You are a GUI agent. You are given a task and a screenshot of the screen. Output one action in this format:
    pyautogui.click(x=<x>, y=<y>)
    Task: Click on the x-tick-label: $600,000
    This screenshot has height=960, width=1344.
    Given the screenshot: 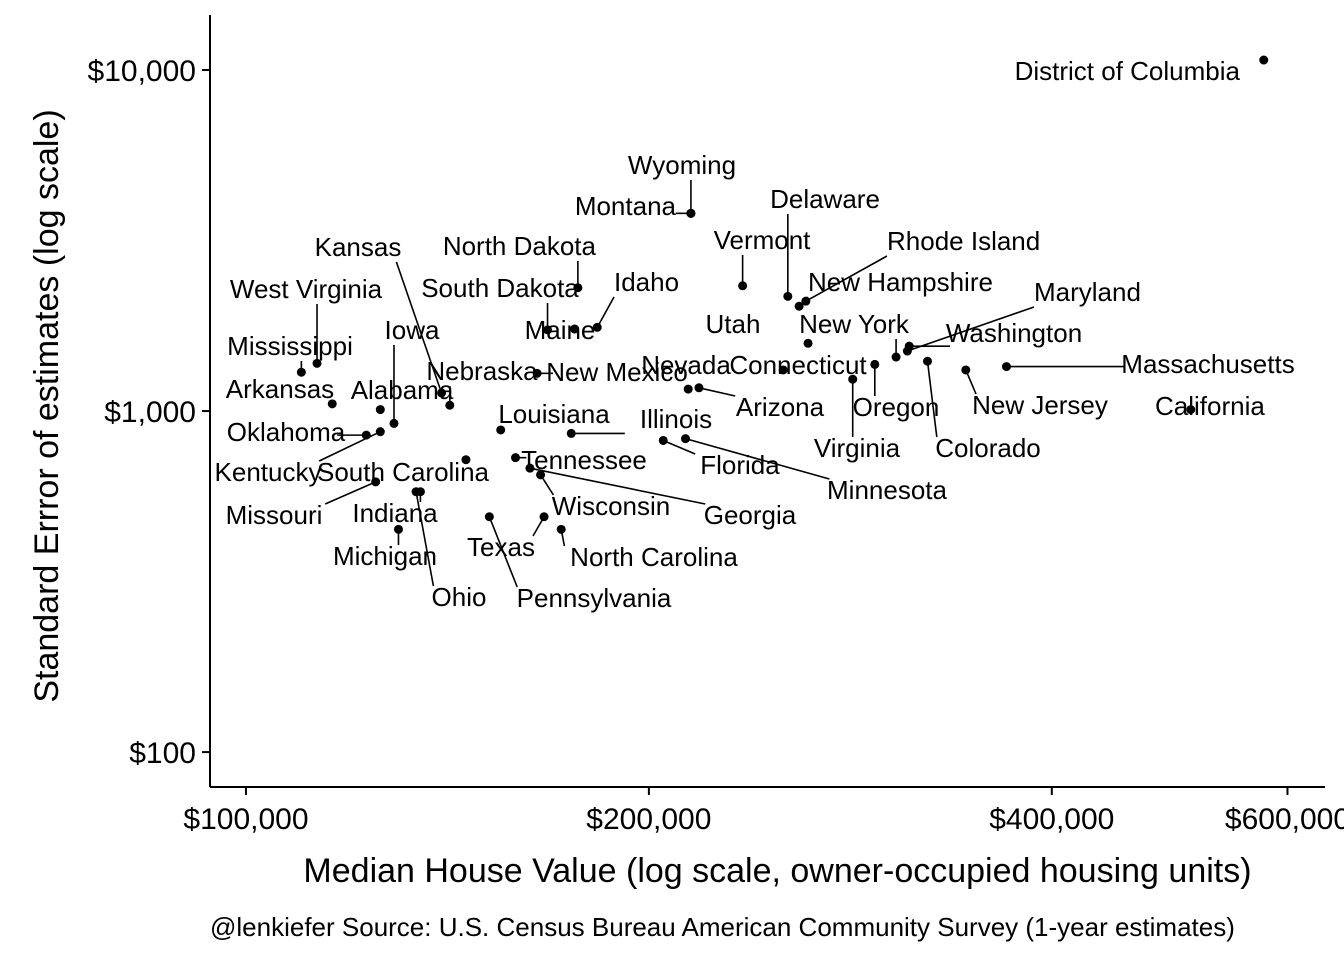 What is the action you would take?
    pyautogui.click(x=1284, y=819)
    